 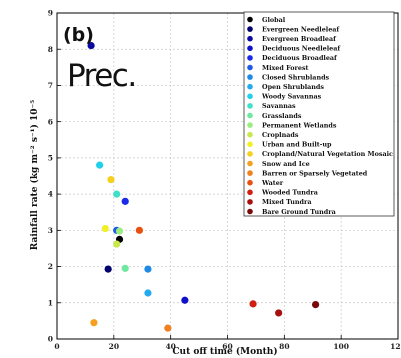 I want to click on y-axis-label: Rainfall rate (kg m⁻² s⁻¹) 10⁻⁵, so click(x=34, y=175).